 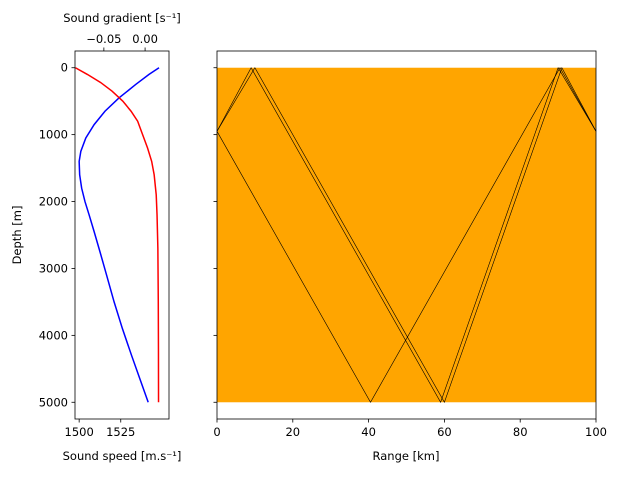 What do you see at coordinates (64, 68) in the screenshot?
I see `depth-tick-label: 0` at bounding box center [64, 68].